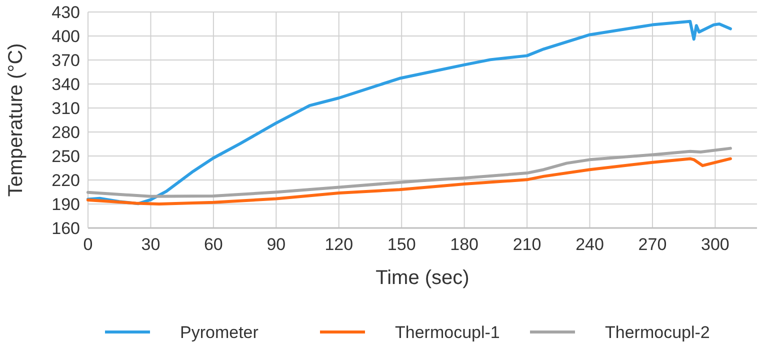 Image resolution: width=774 pixels, height=354 pixels. Describe the element at coordinates (213, 244) in the screenshot. I see `x-tick-label: 60` at that location.